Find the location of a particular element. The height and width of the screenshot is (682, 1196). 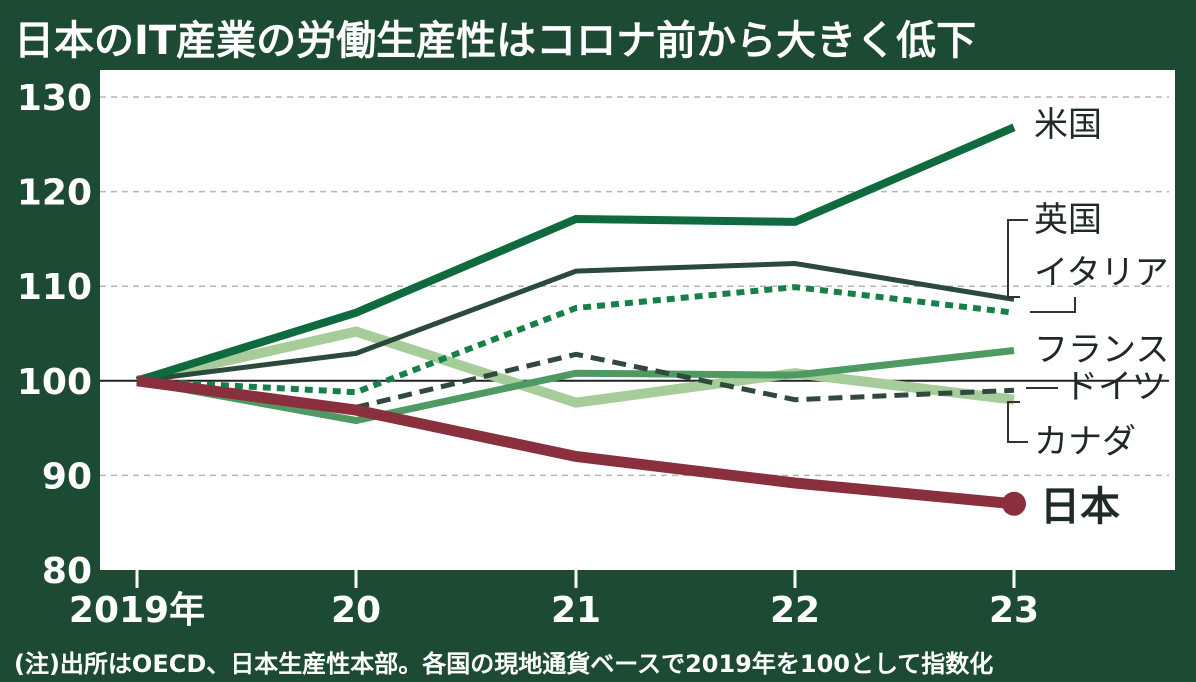

japan-end-marker is located at coordinates (1014, 503).